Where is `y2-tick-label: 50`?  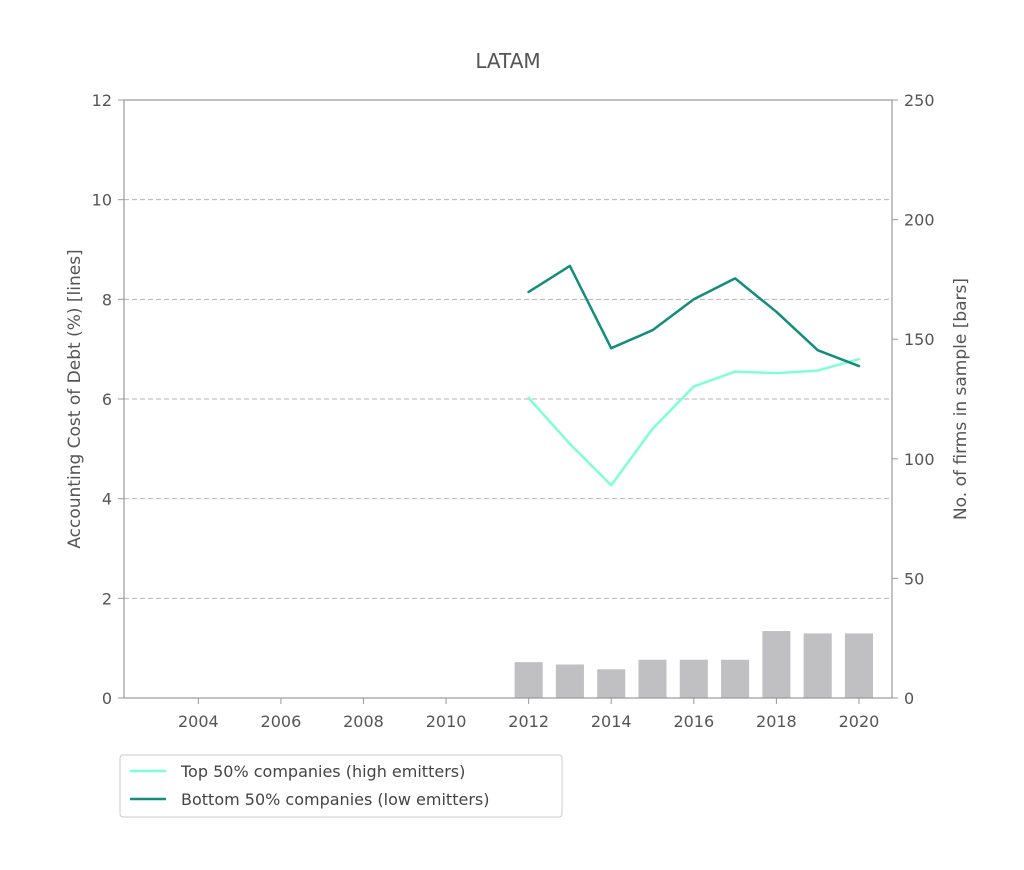 y2-tick-label: 50 is located at coordinates (914, 578).